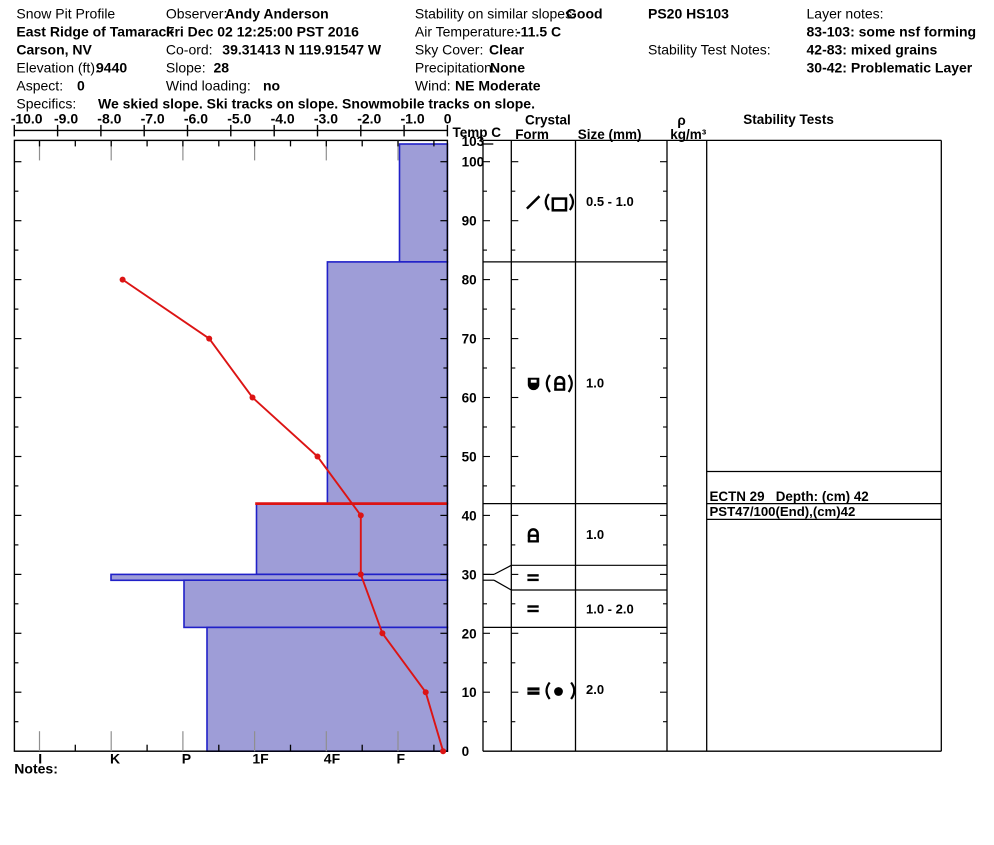 This screenshot has width=994, height=845. What do you see at coordinates (473, 141) in the screenshot?
I see `svg-text: 103` at bounding box center [473, 141].